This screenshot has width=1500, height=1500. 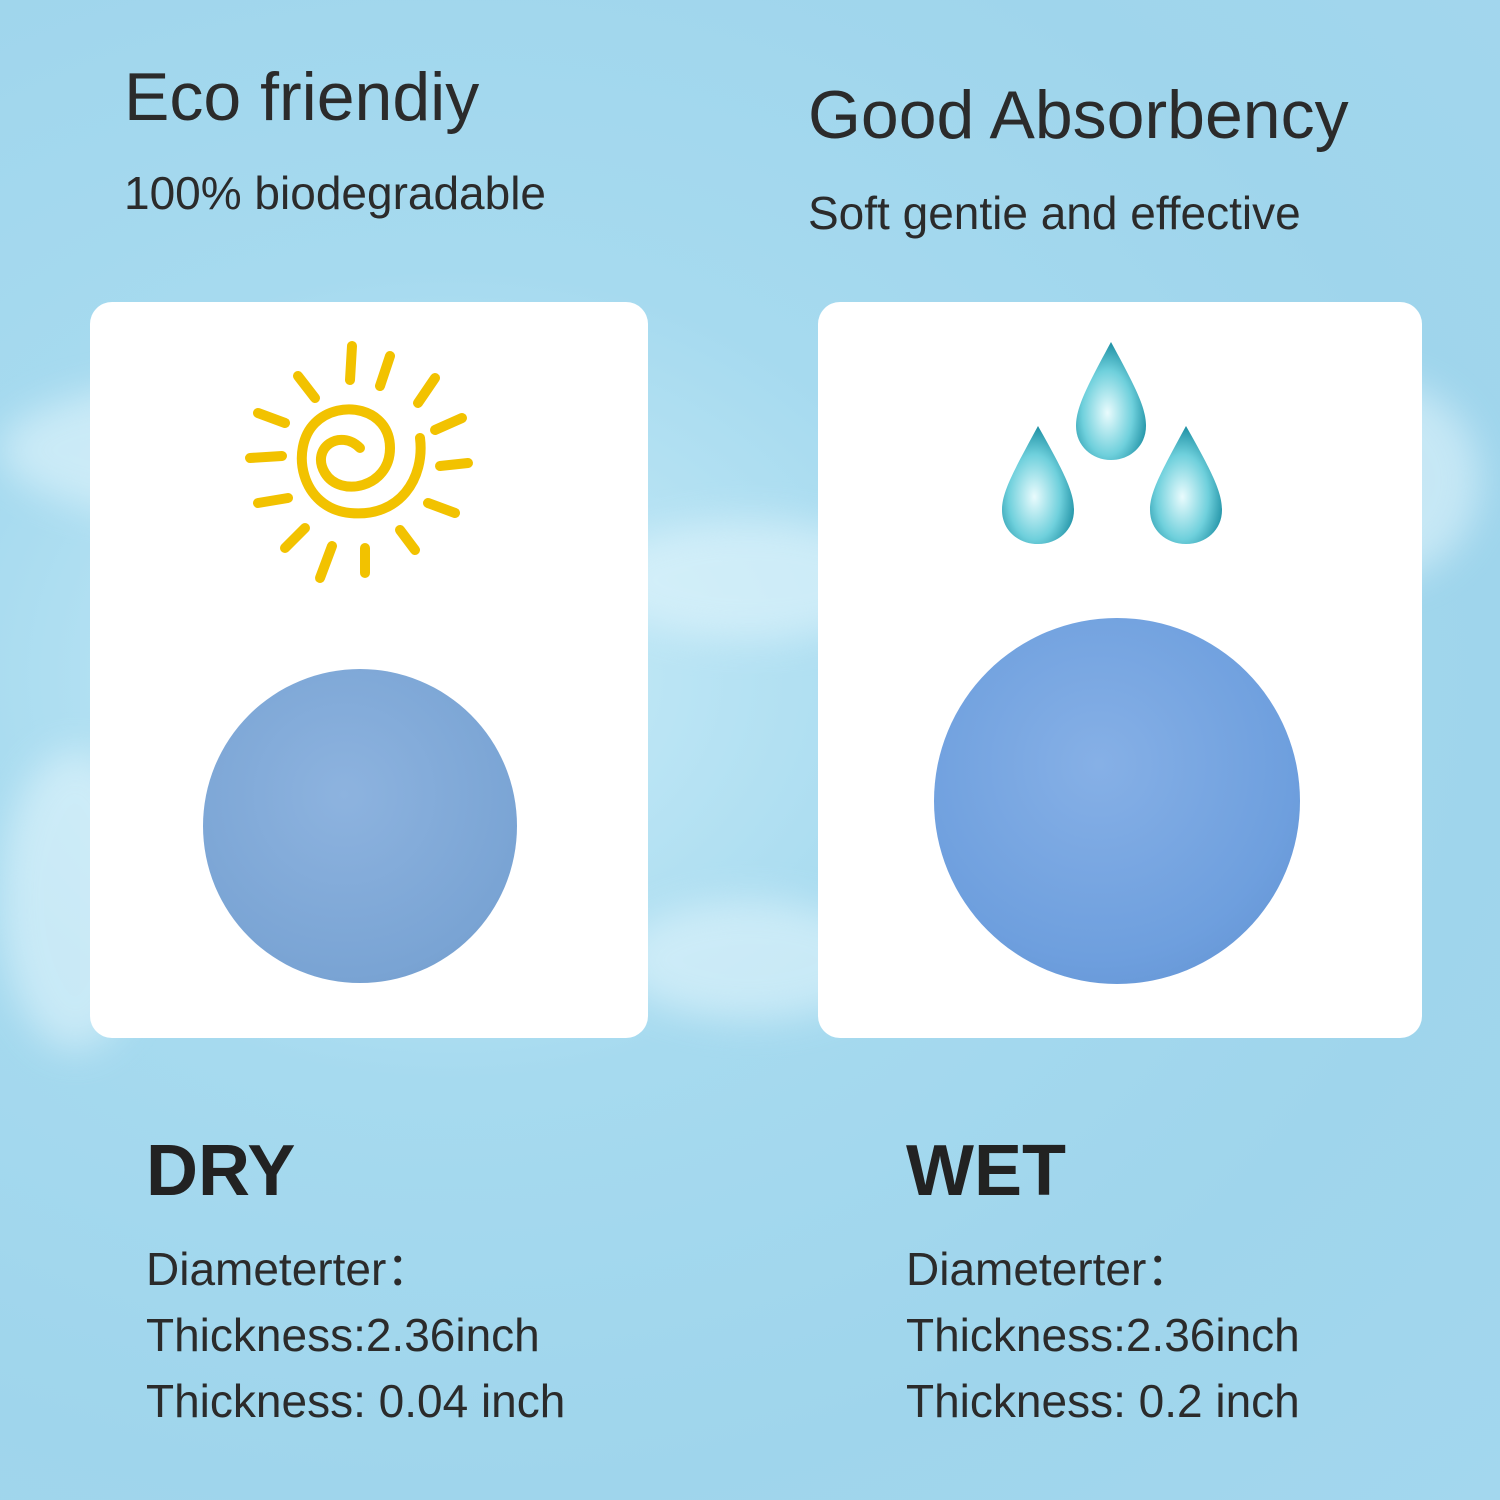 What do you see at coordinates (221, 1171) in the screenshot?
I see `dry-label: DRY` at bounding box center [221, 1171].